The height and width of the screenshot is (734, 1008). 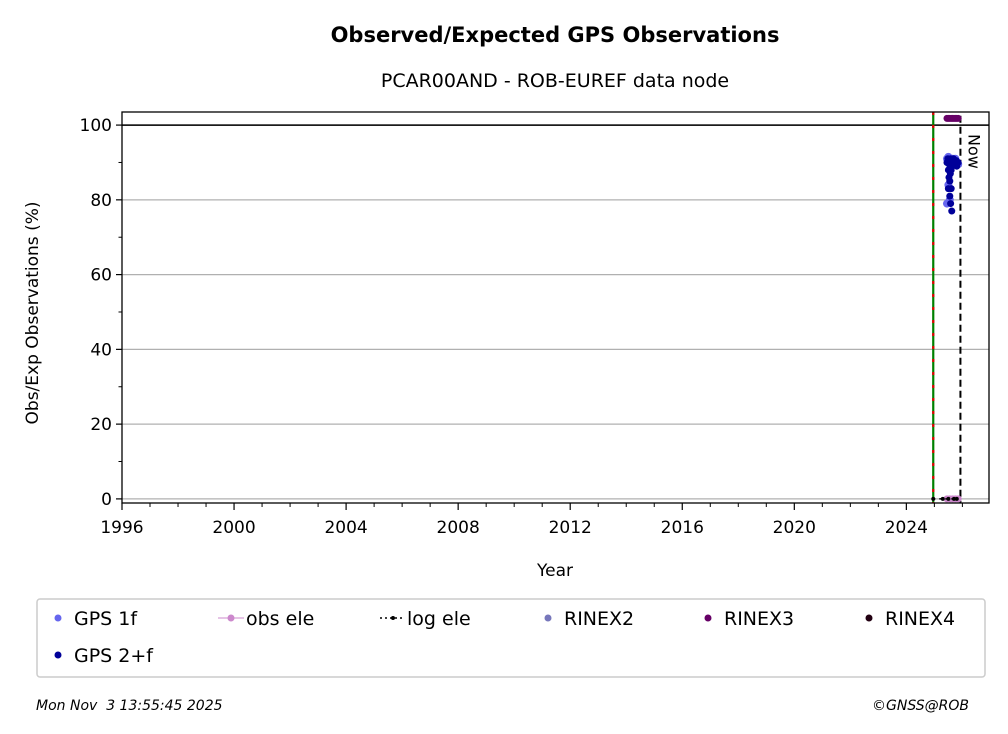 I want to click on legend-entry: RINEX2, so click(x=589, y=619).